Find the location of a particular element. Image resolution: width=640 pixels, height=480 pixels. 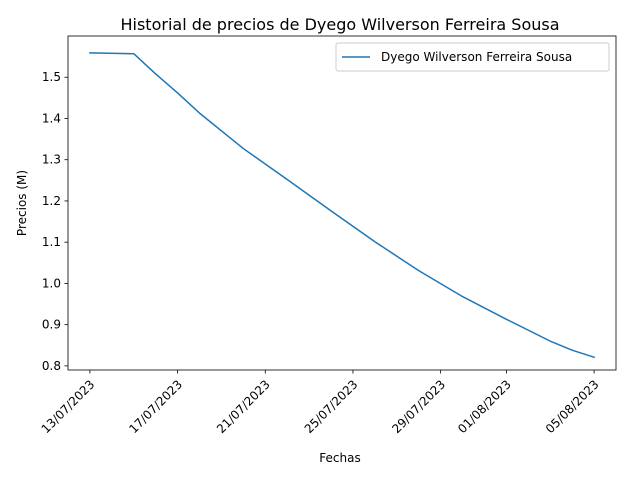

y-tick-label: 0.9 is located at coordinates (51, 325).